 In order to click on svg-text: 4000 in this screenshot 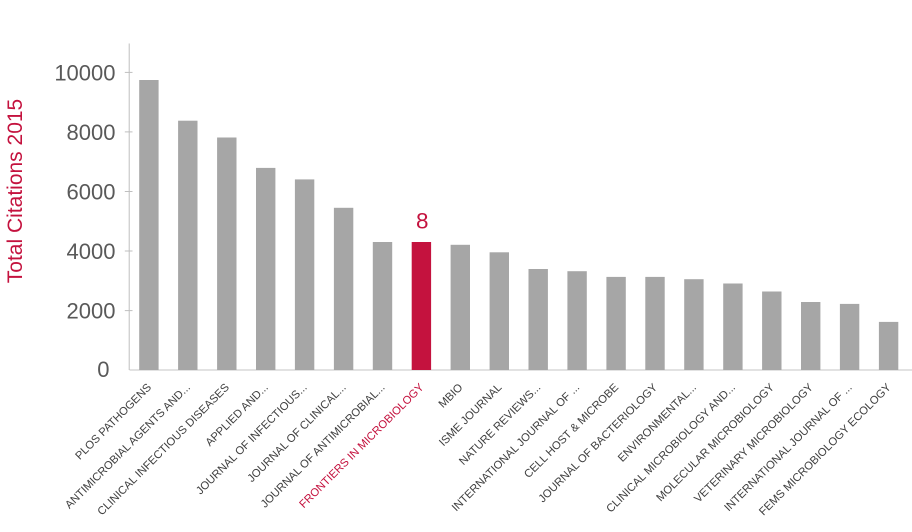, I will do `click(91, 251)`.